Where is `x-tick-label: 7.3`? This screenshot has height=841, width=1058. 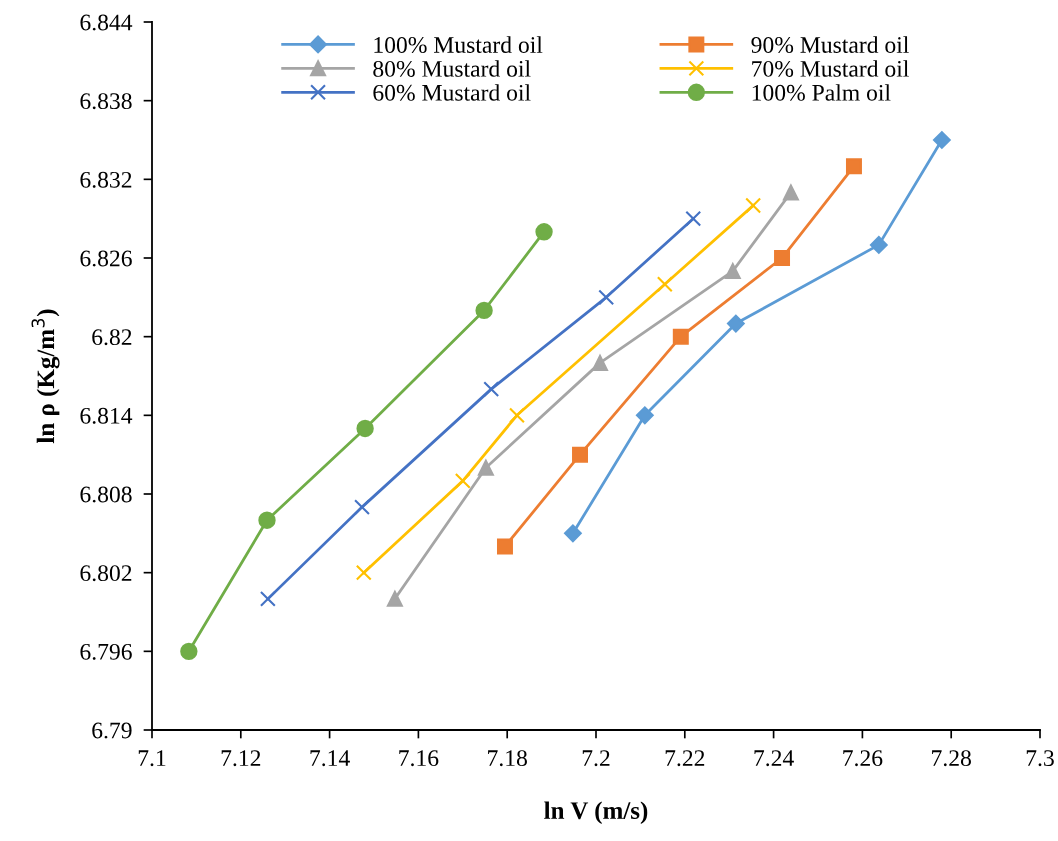
x-tick-label: 7.3 is located at coordinates (1040, 758).